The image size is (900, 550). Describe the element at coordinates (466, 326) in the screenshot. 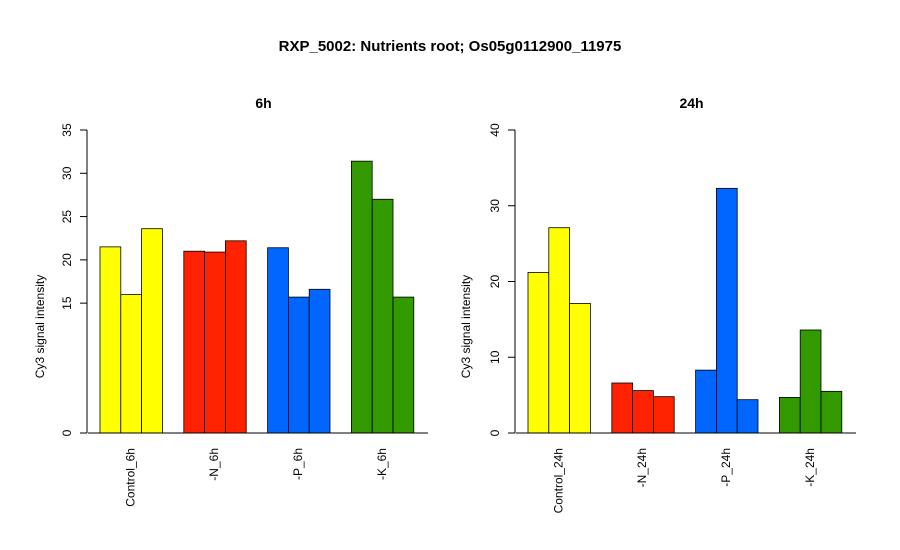

I see `panel-2-y-axis-label: Cy3 signal intensity` at that location.